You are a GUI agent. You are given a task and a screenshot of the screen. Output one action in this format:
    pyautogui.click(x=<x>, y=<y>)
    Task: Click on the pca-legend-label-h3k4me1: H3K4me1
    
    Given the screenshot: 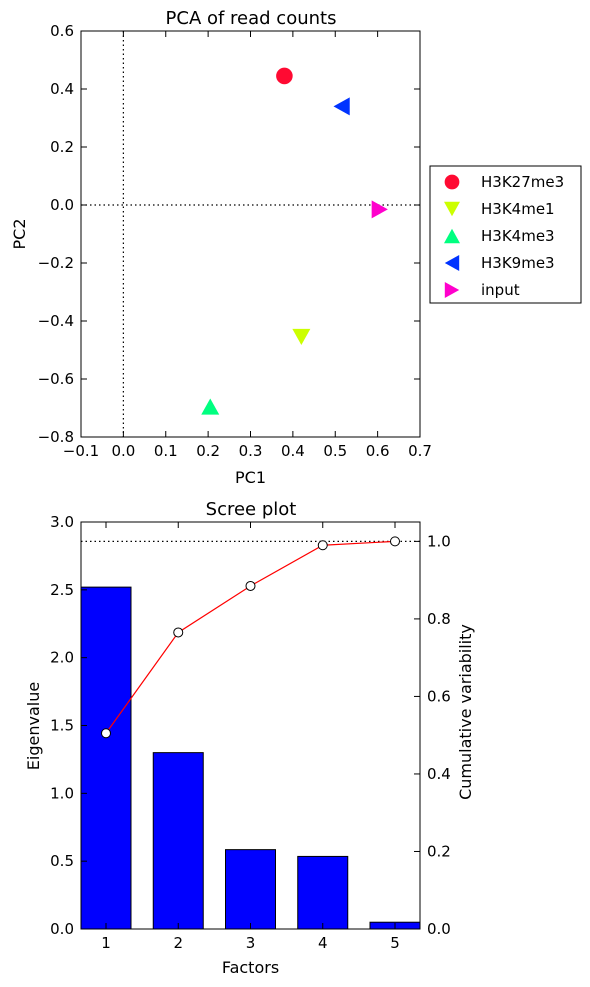 What is the action you would take?
    pyautogui.click(x=518, y=209)
    